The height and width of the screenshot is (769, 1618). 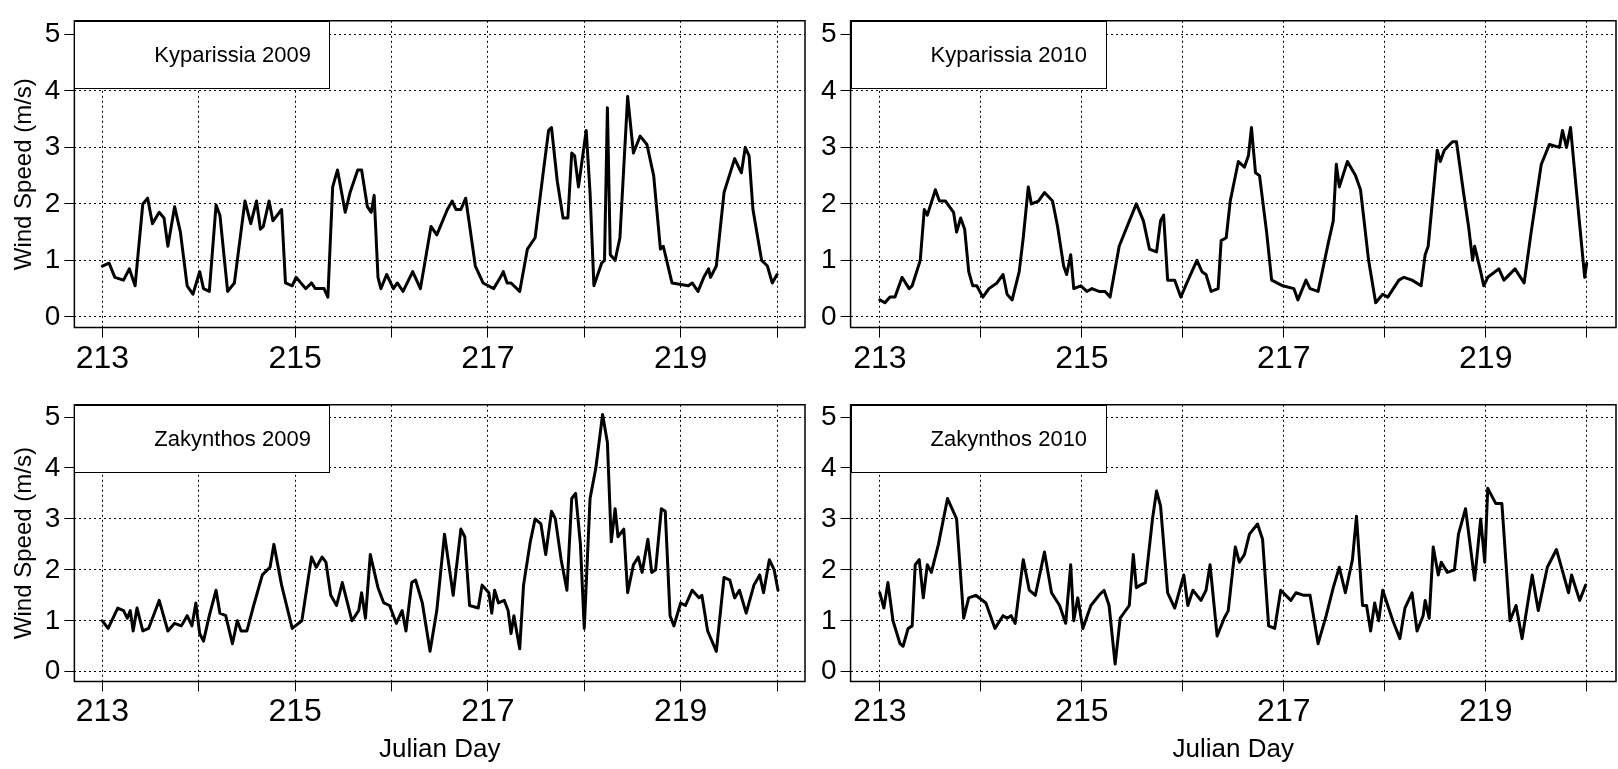 What do you see at coordinates (232, 54) in the screenshot?
I see `text: Kyparissia 2009` at bounding box center [232, 54].